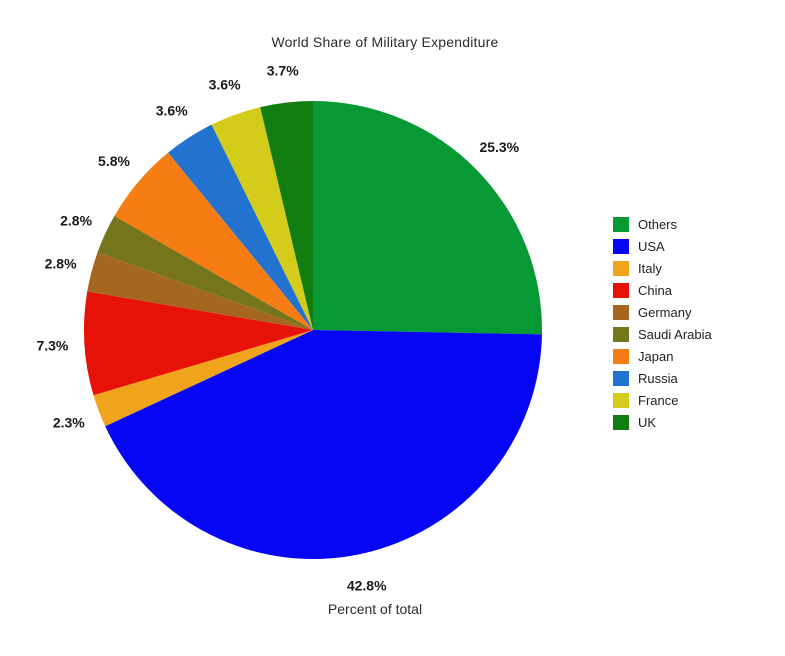 This screenshot has height=656, width=785. Describe the element at coordinates (375, 609) in the screenshot. I see `x-axis-label: Percent of total` at that location.